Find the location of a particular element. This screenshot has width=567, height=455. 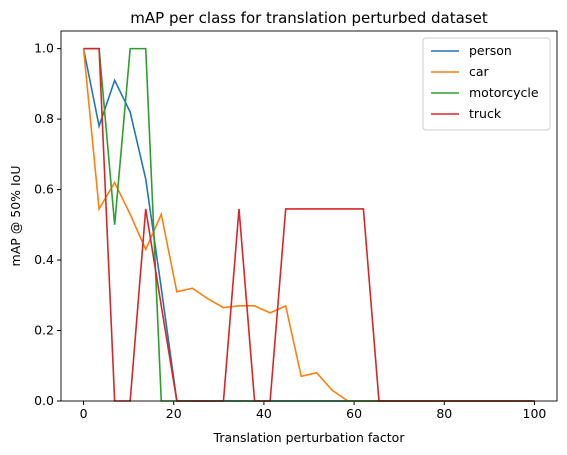

x-tick-label: 60 is located at coordinates (354, 413).